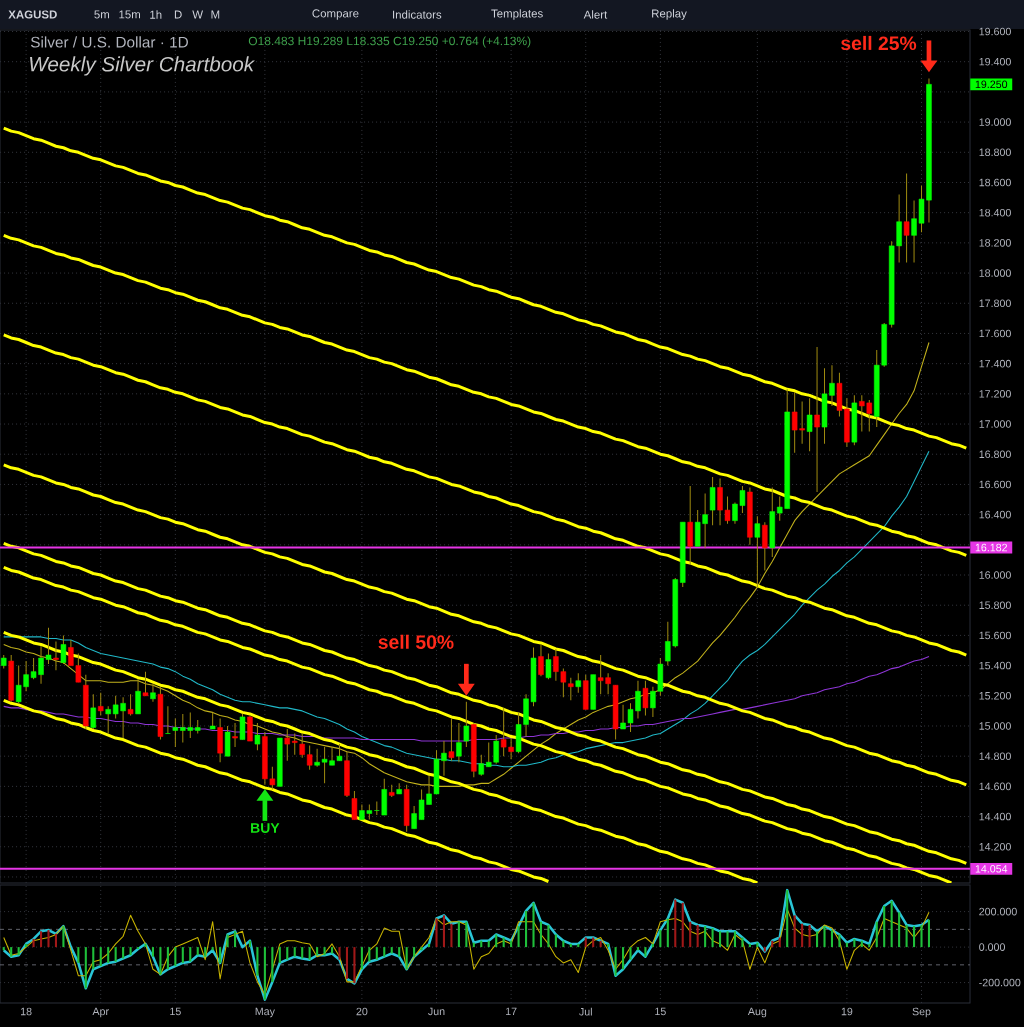  Describe the element at coordinates (517, 14) in the screenshot. I see `text: Templates` at that location.